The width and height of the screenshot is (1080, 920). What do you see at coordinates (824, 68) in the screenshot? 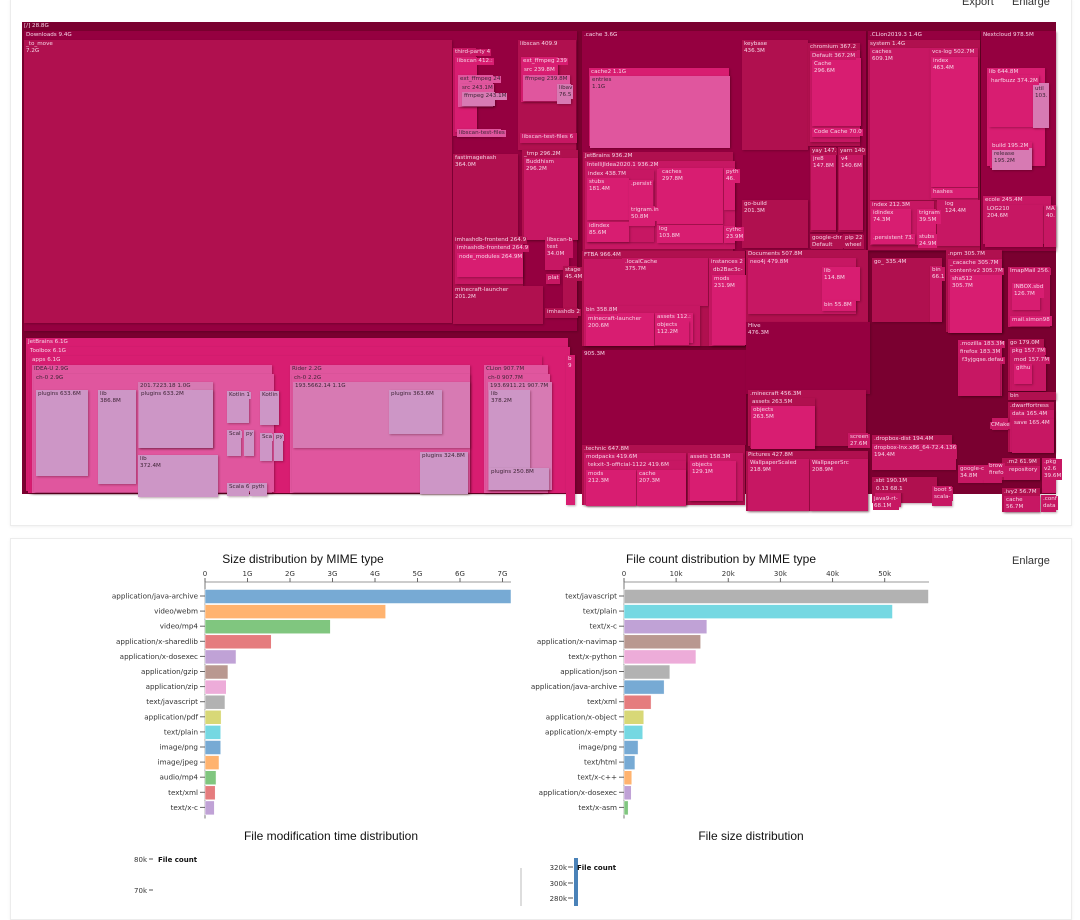
I see `treemap-node-label: Cache 296.6M` at bounding box center [824, 68].